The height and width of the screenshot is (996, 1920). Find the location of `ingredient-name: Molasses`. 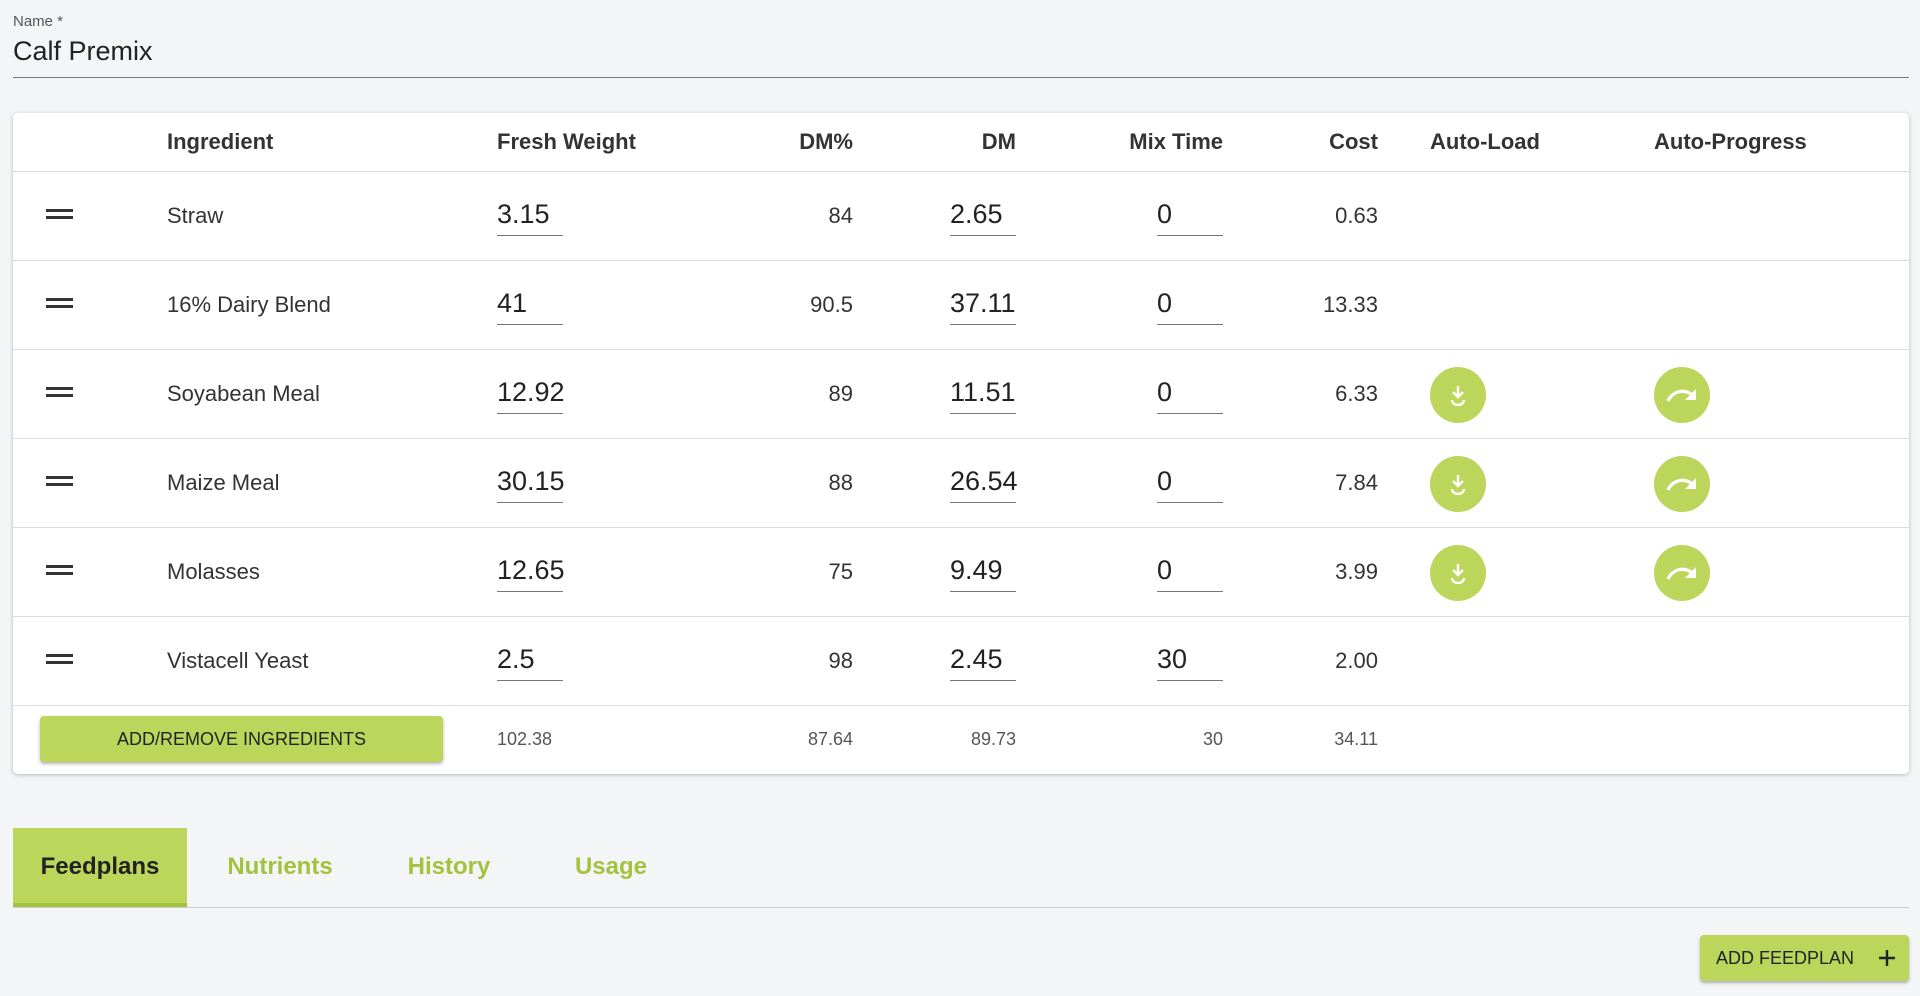

ingredient-name: Molasses is located at coordinates (213, 571).